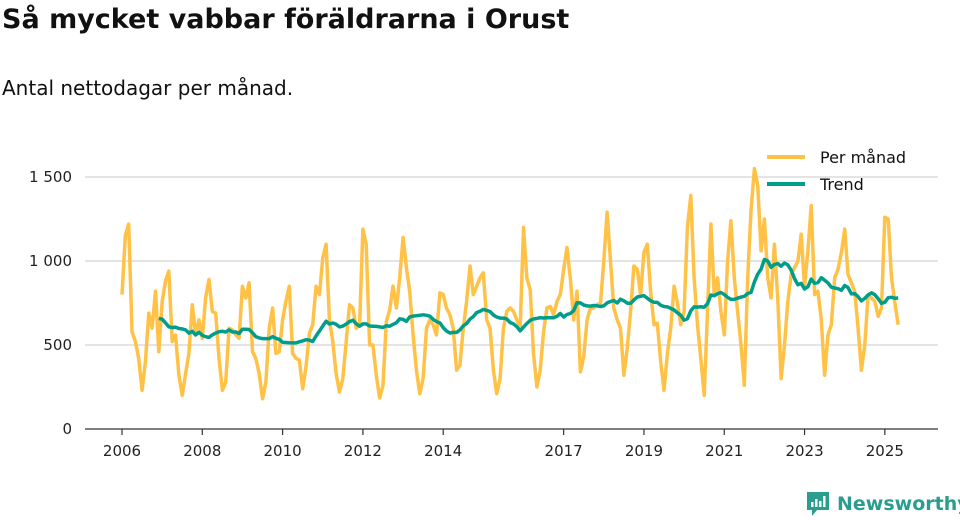 Image resolution: width=960 pixels, height=520 pixels. I want to click on newsworthy-logo: Newsworthy, so click(882, 504).